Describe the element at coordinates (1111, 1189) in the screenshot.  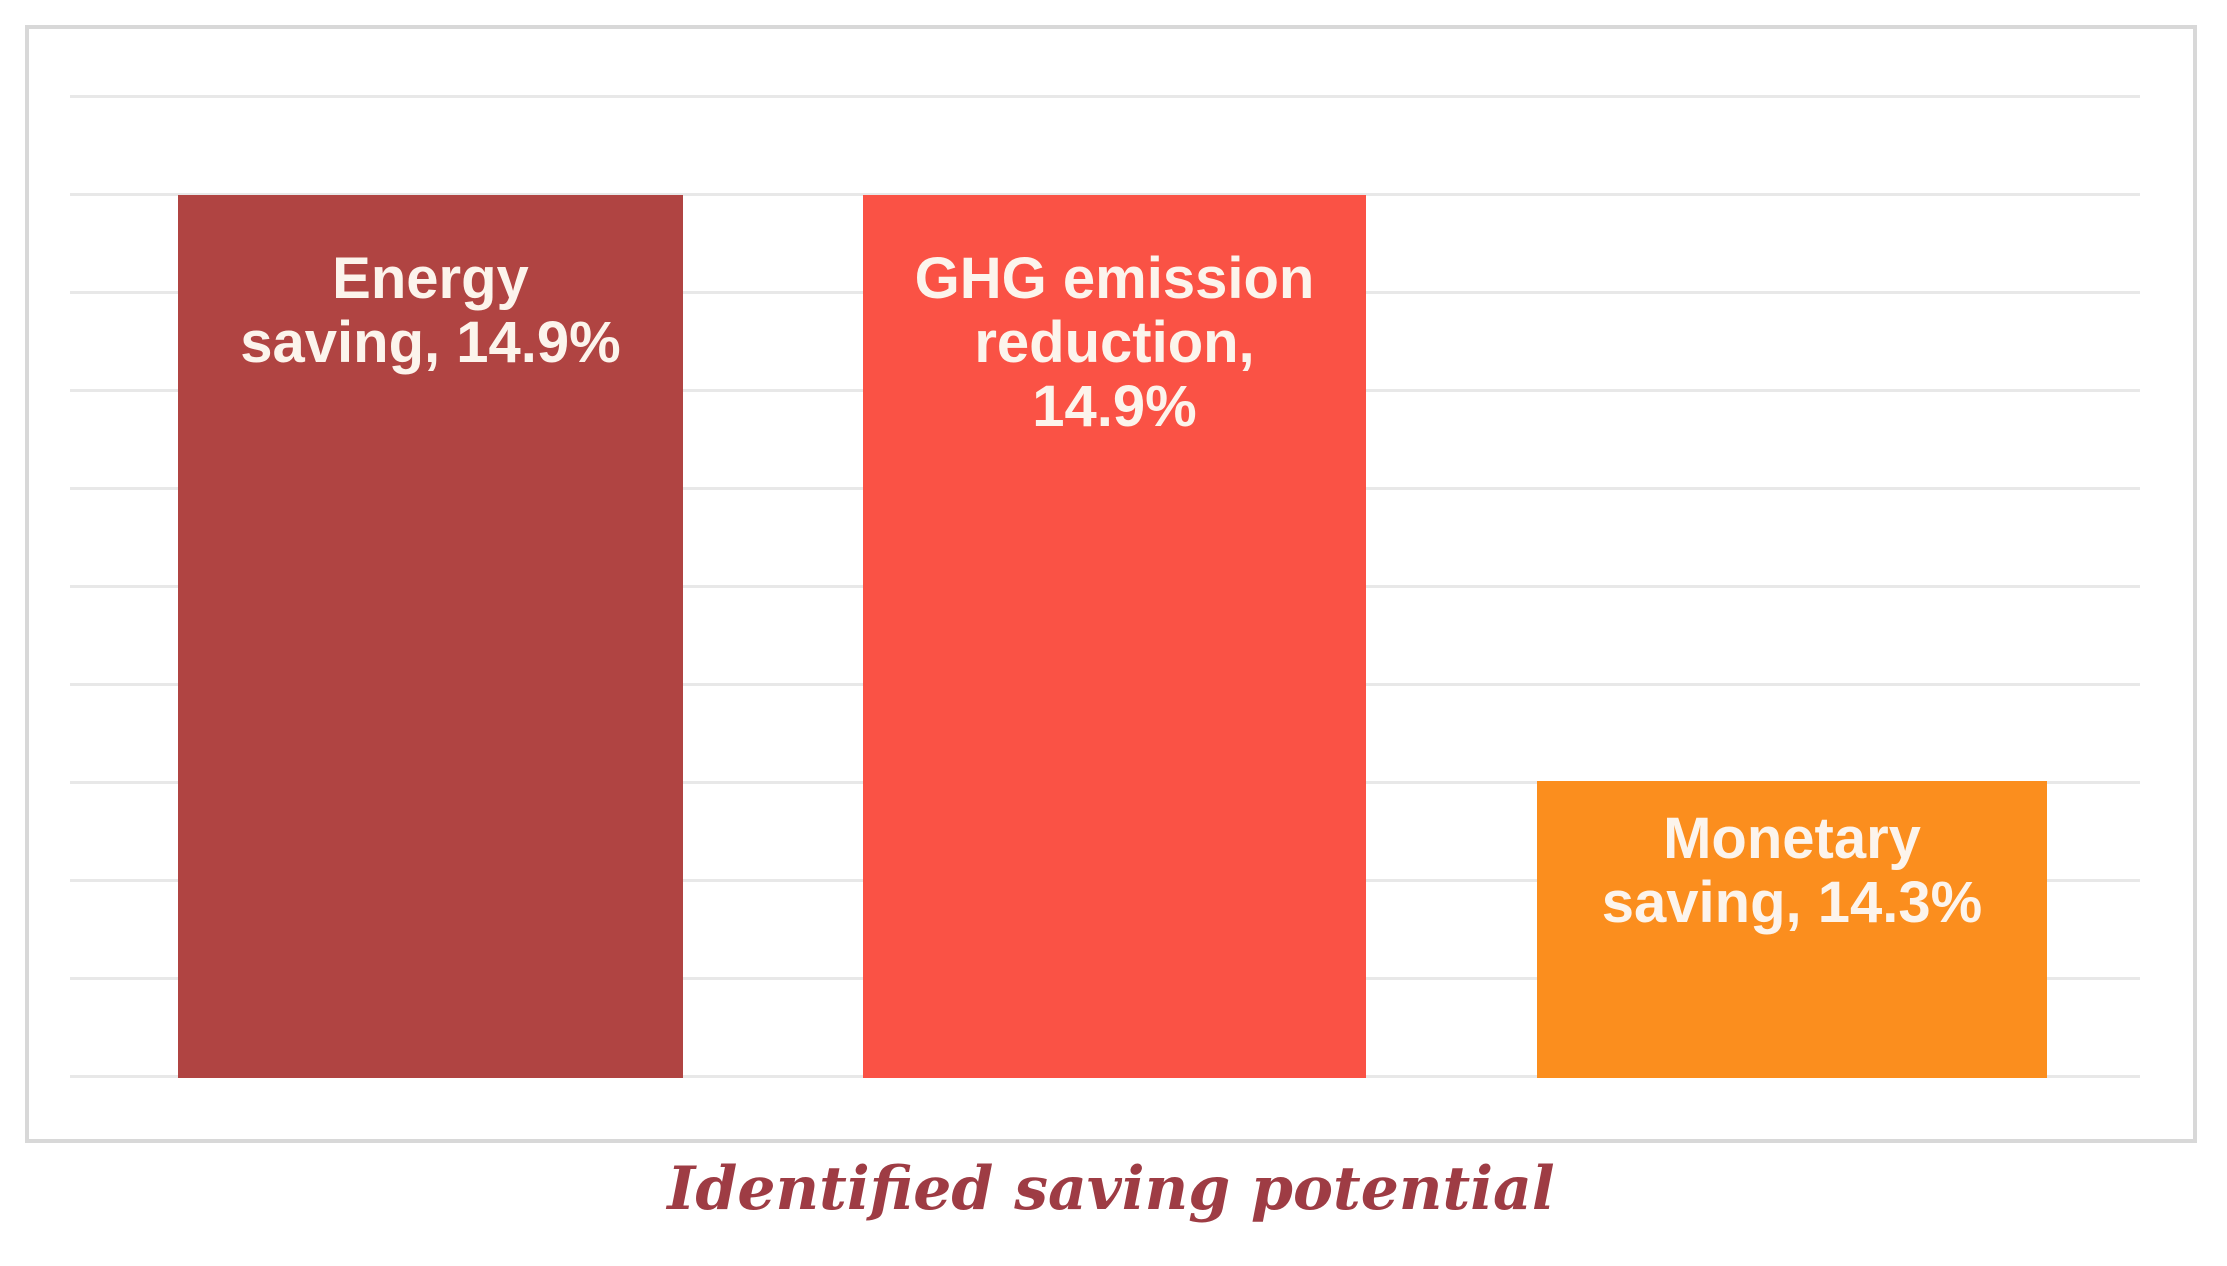
I see `chart-caption: Identified saving potential` at that location.